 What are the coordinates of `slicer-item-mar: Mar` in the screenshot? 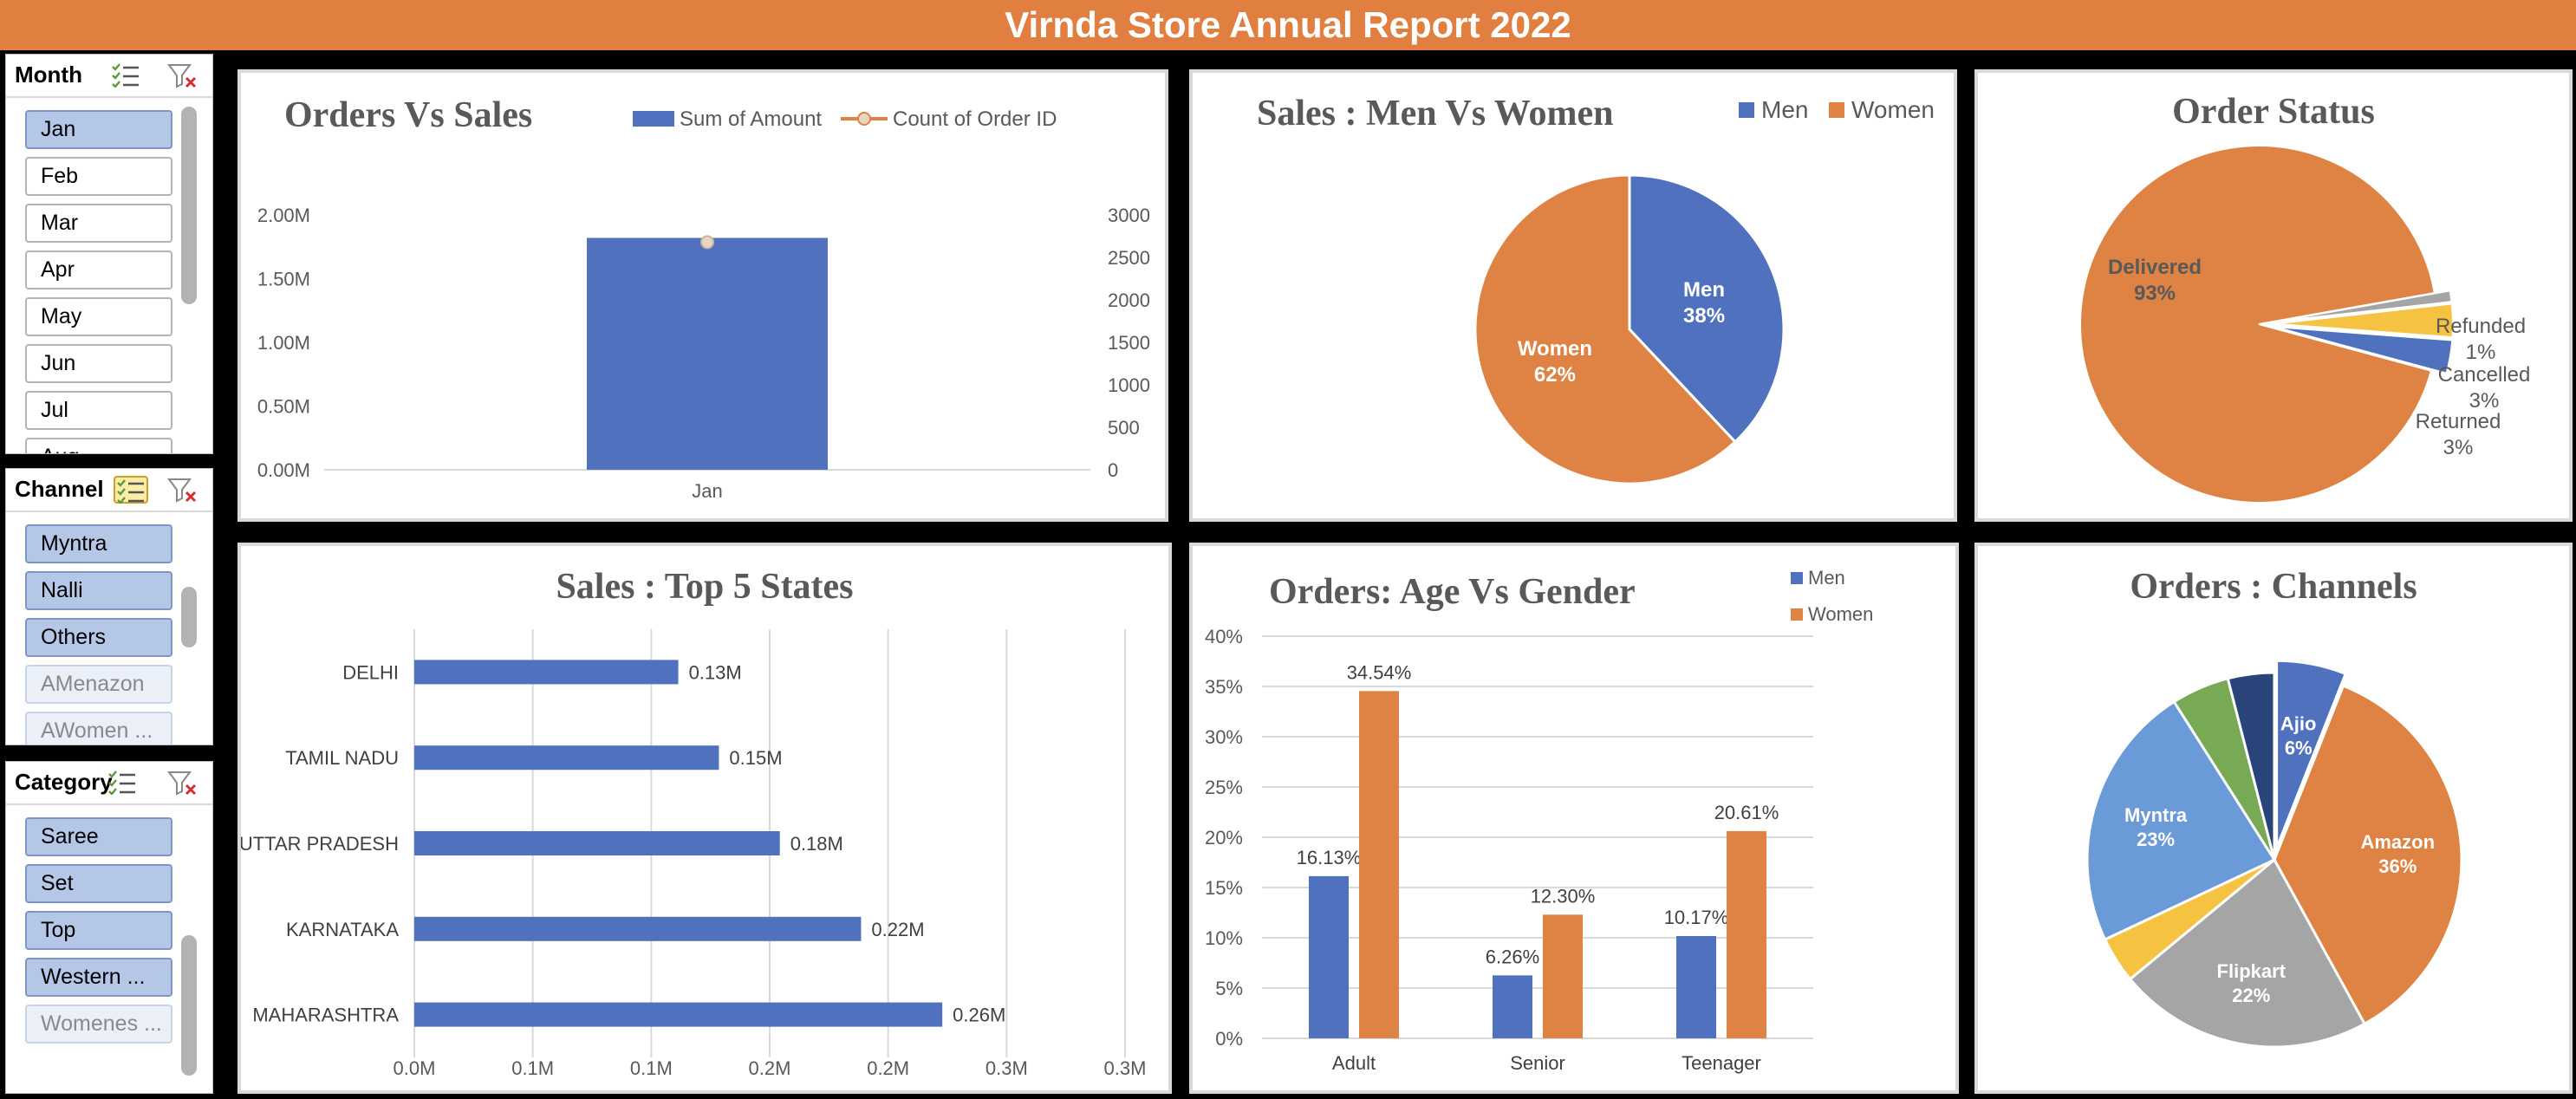 It's located at (98, 224).